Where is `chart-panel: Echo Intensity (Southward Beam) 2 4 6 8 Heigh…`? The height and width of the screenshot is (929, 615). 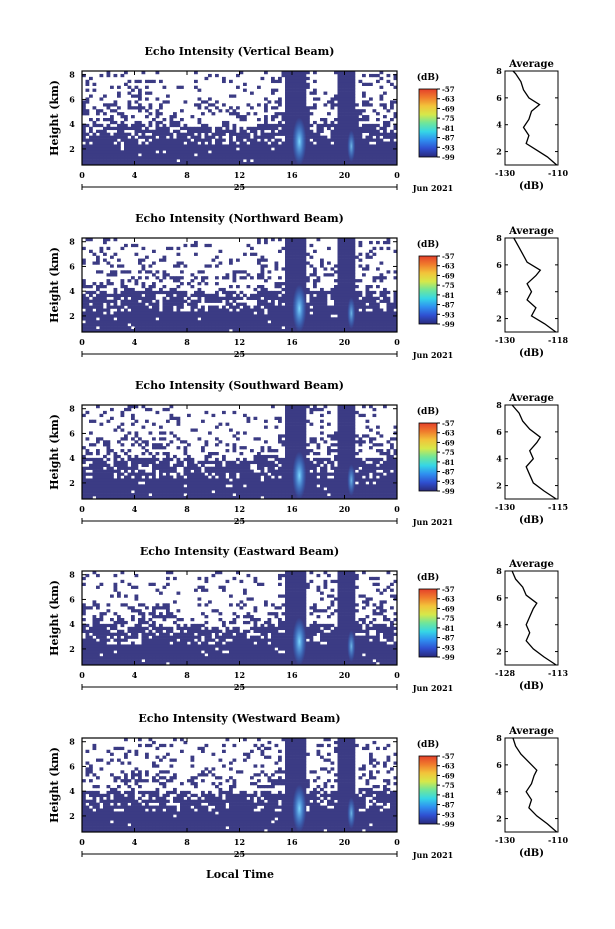 chart-panel: Echo Intensity (Southward Beam) 2 4 6 8 Heigh… is located at coordinates (308, 453).